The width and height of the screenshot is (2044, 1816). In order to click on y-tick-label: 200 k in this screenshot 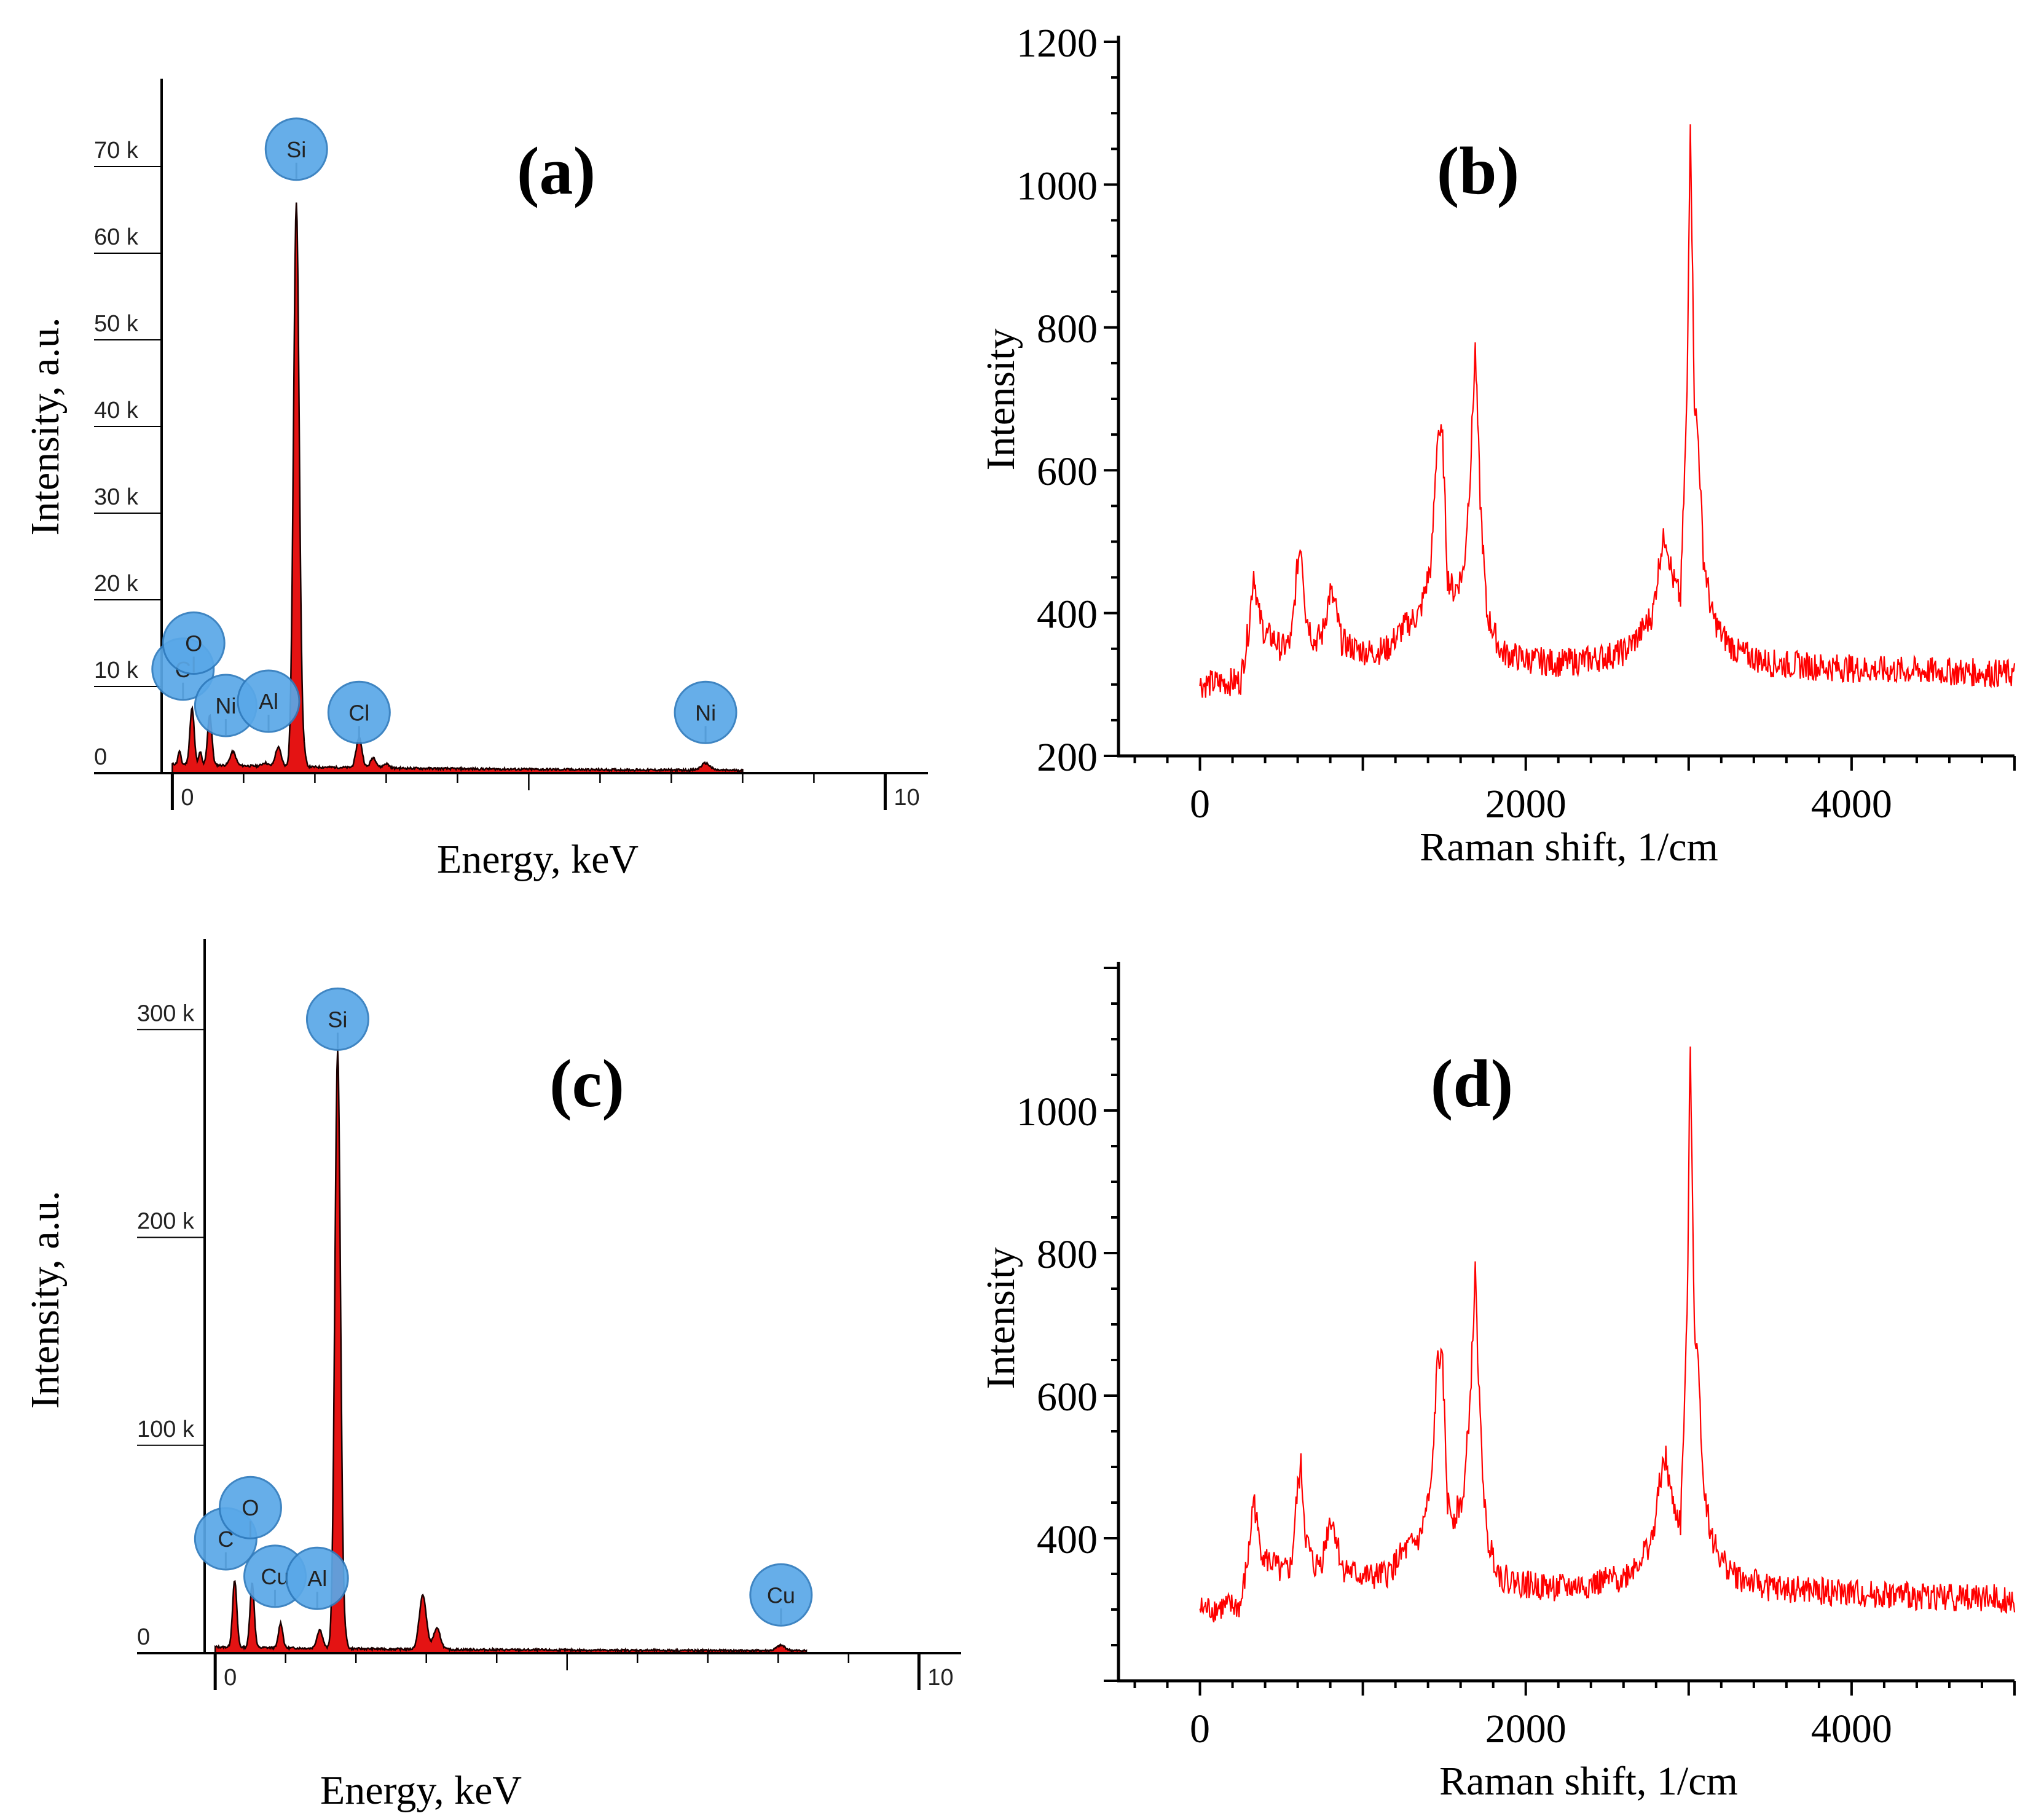, I will do `click(166, 1222)`.